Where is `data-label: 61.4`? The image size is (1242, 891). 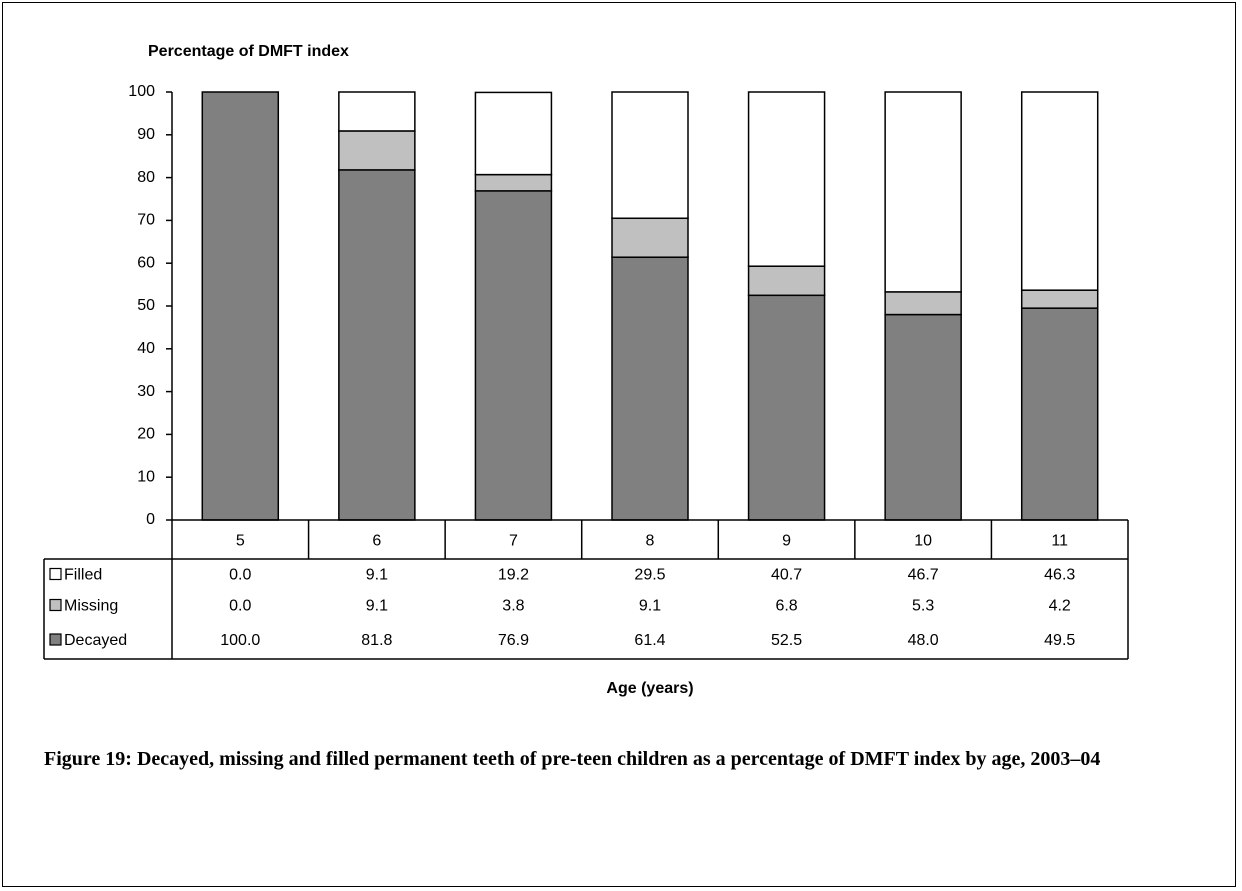 data-label: 61.4 is located at coordinates (649, 640).